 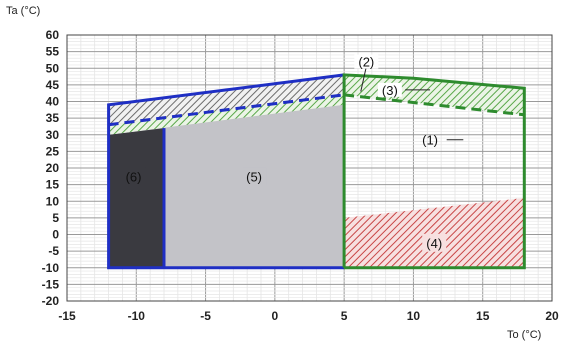 I want to click on x-tick-label: 10, so click(x=414, y=316).